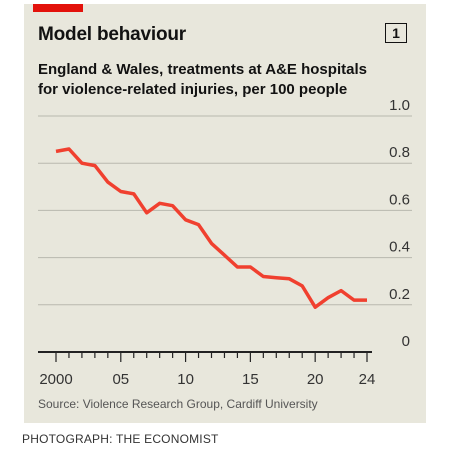 The width and height of the screenshot is (456, 474). Describe the element at coordinates (399, 105) in the screenshot. I see `y-tick-label: 1.0` at that location.